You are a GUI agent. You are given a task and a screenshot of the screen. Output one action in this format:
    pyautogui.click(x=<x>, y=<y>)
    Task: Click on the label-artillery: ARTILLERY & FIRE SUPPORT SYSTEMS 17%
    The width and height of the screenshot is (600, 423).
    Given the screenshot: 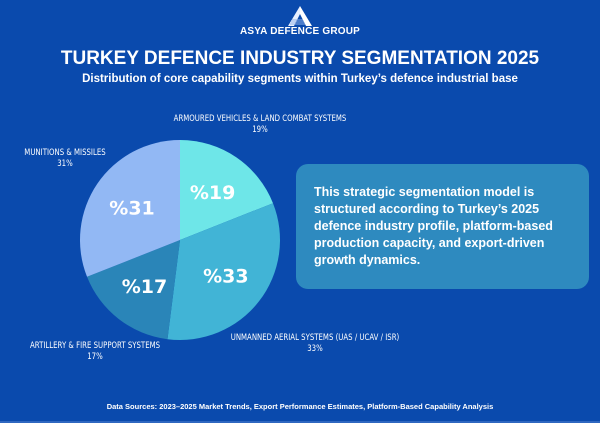 What is the action you would take?
    pyautogui.click(x=95, y=352)
    